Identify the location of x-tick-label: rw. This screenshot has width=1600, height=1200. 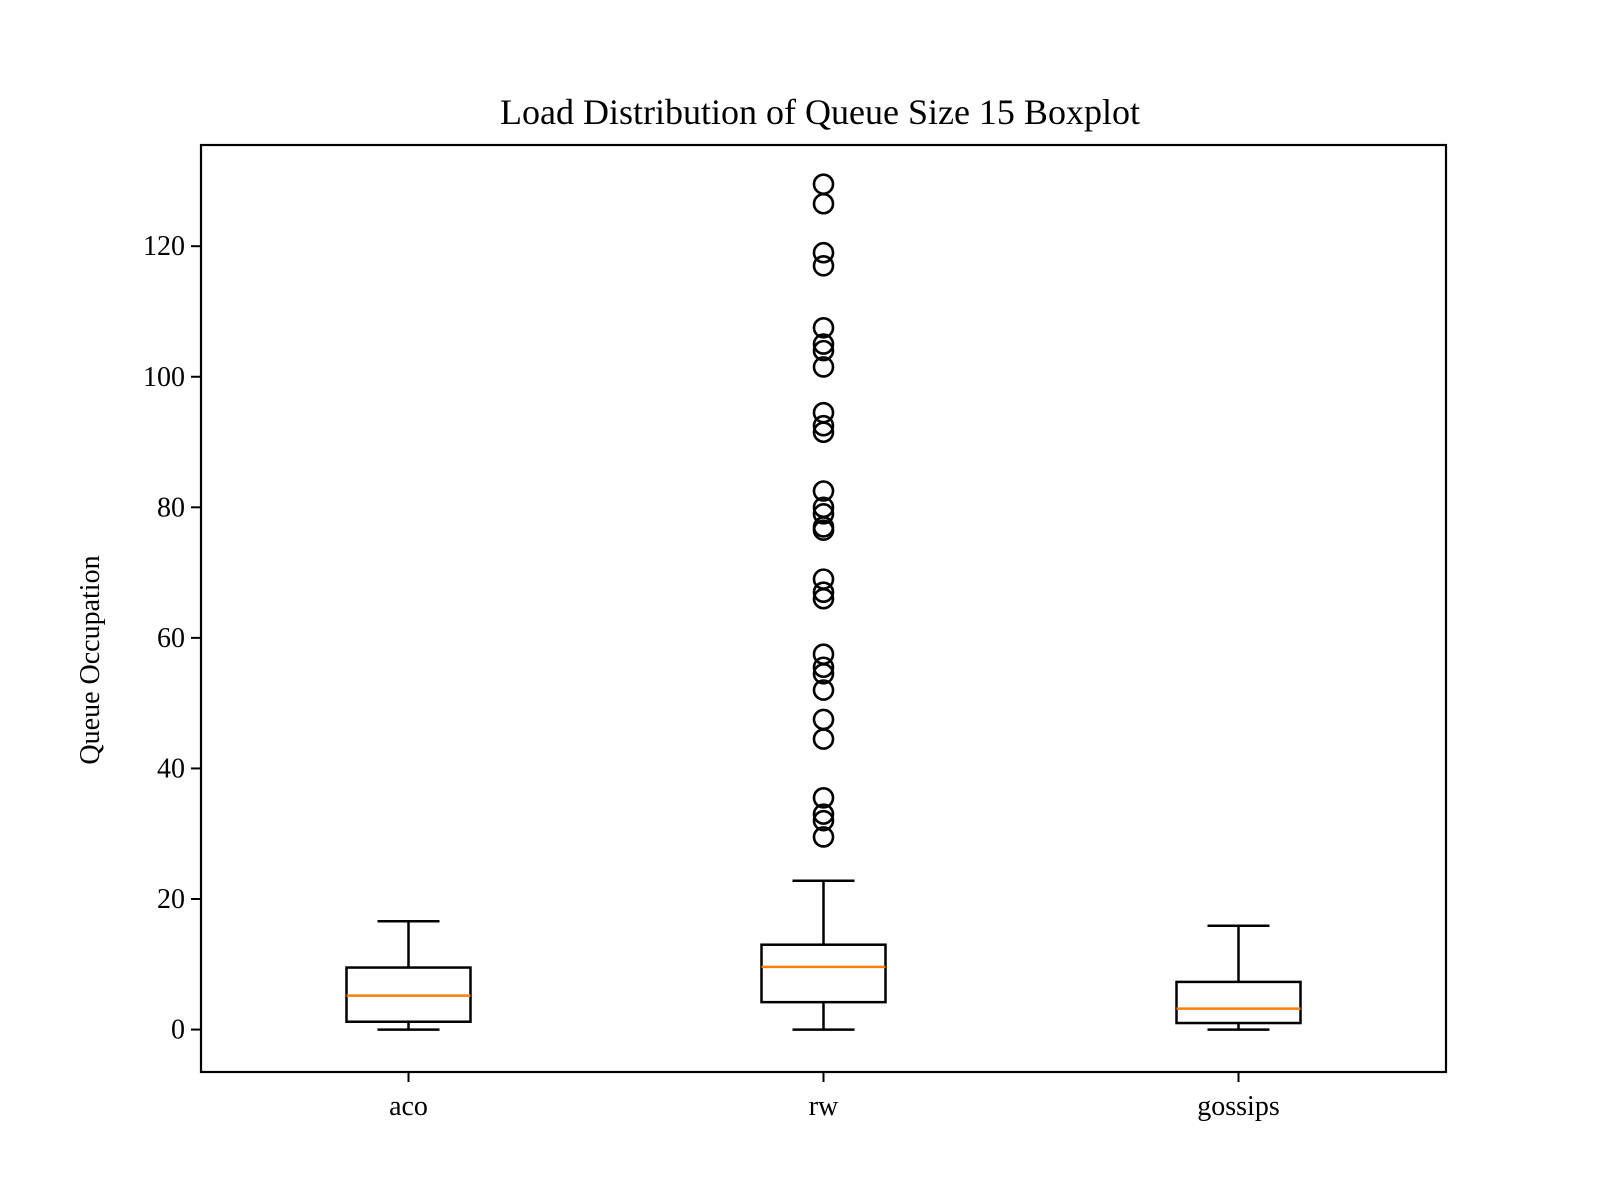
(824, 1106).